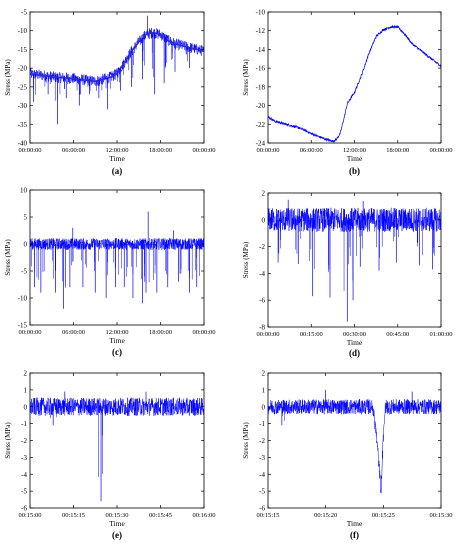 The height and width of the screenshot is (550, 463). Describe the element at coordinates (24, 458) in the screenshot. I see `y-tick-label: -3` at that location.